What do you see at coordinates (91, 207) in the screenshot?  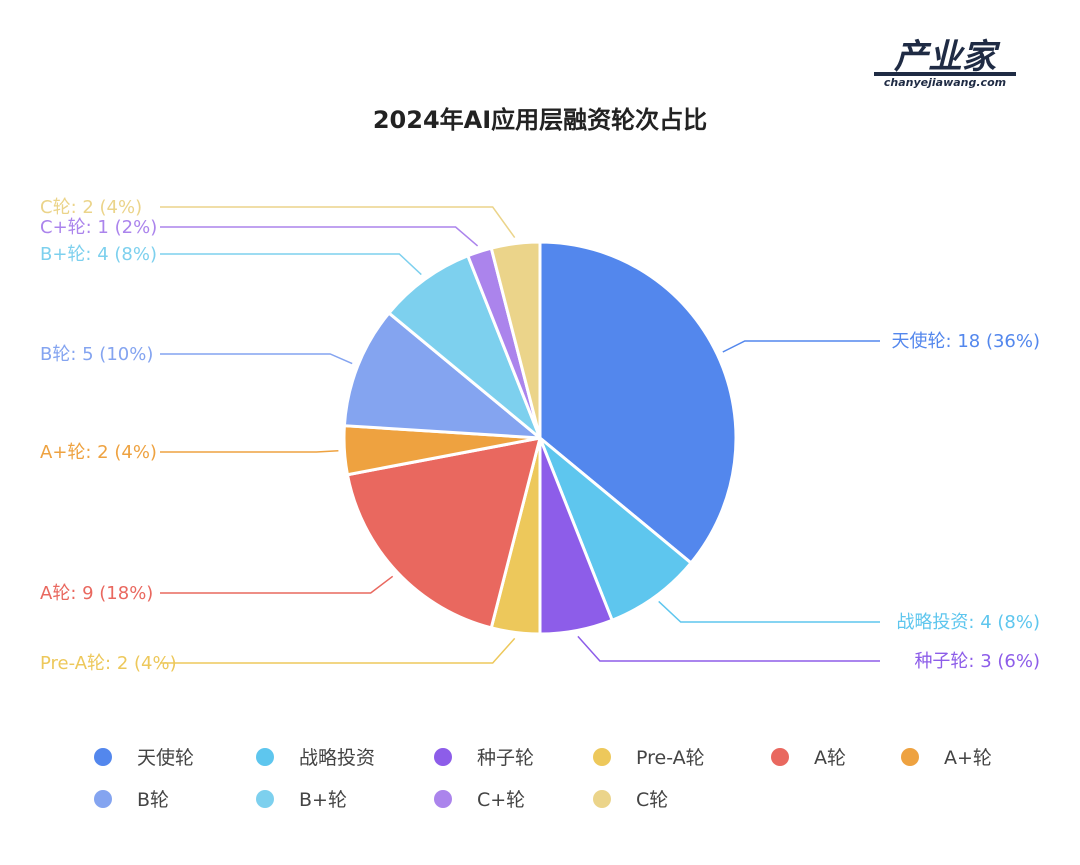 I see `slice-C轮-label: C轮: 2 (4%)` at bounding box center [91, 207].